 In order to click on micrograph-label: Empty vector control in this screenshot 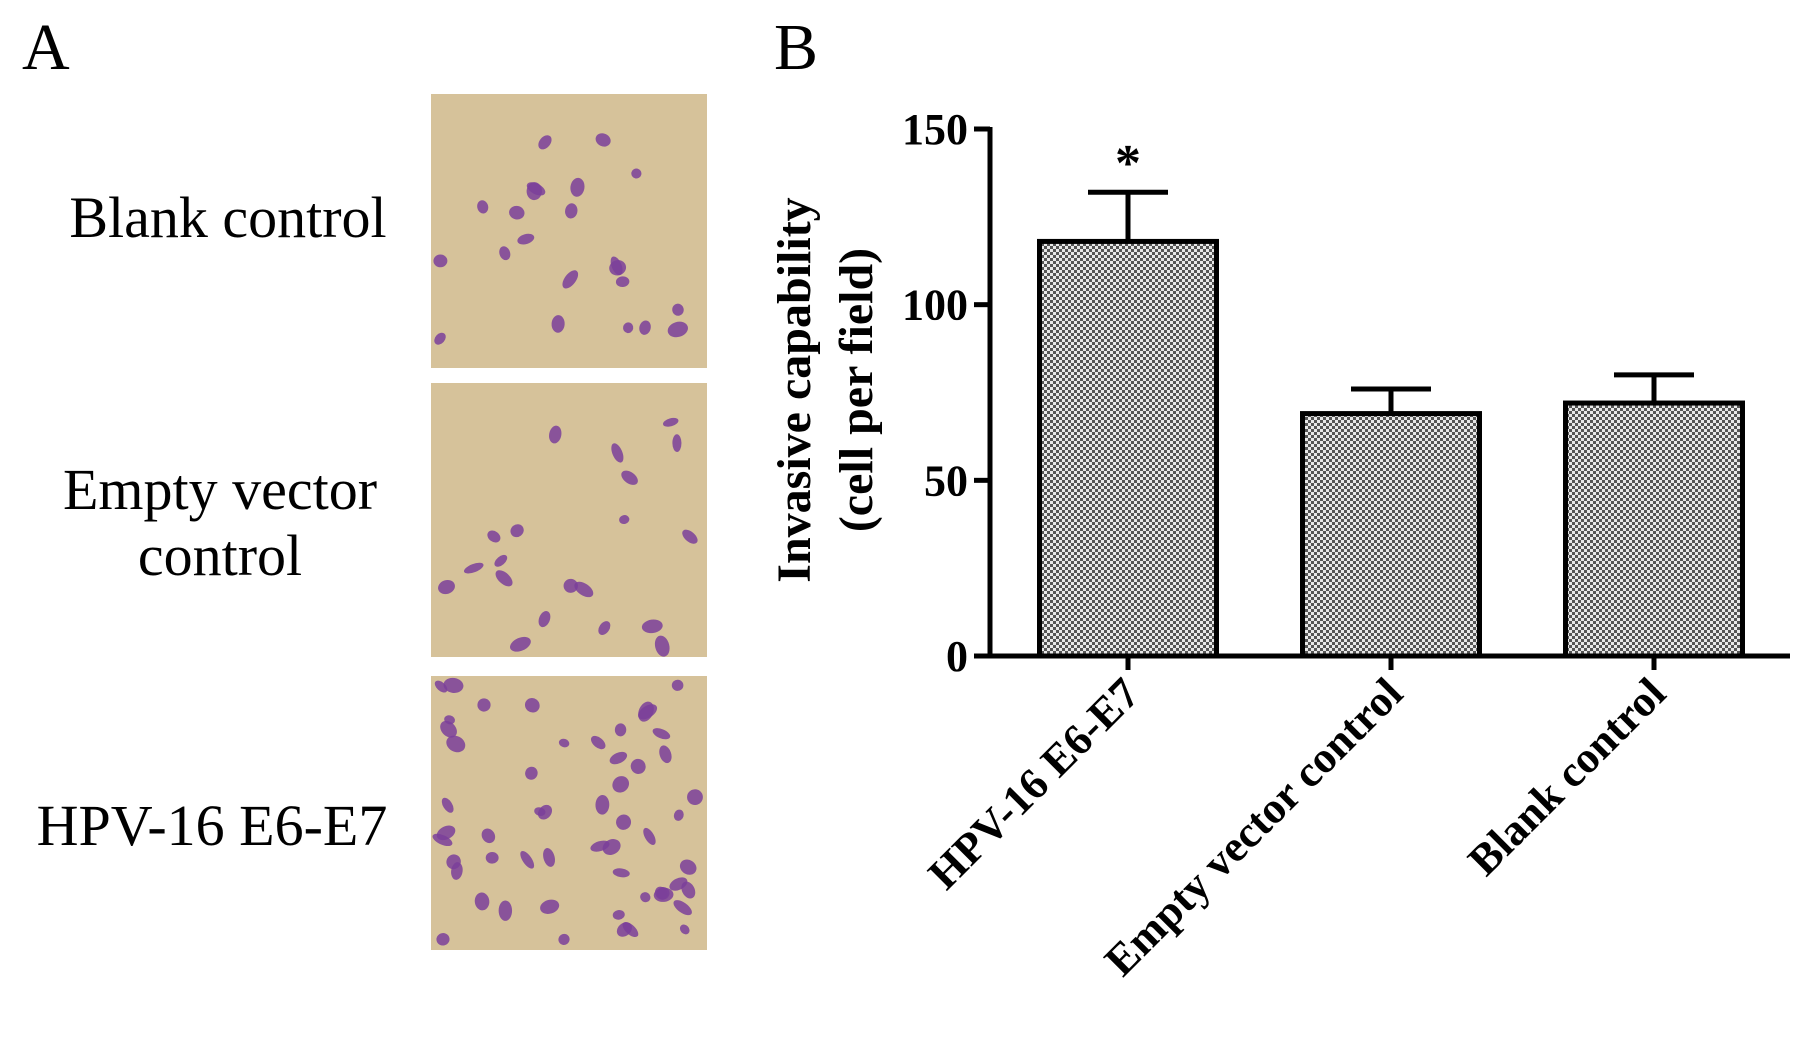, I will do `click(220, 522)`.